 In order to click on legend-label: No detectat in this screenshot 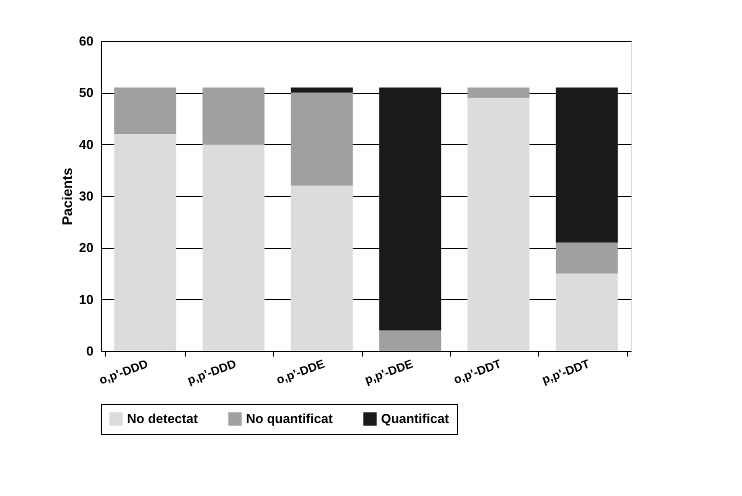, I will do `click(162, 418)`.